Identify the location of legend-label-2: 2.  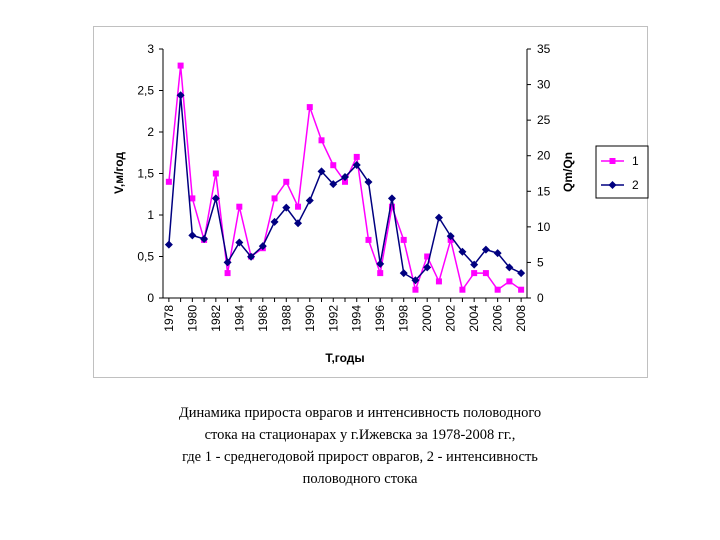
(635, 185).